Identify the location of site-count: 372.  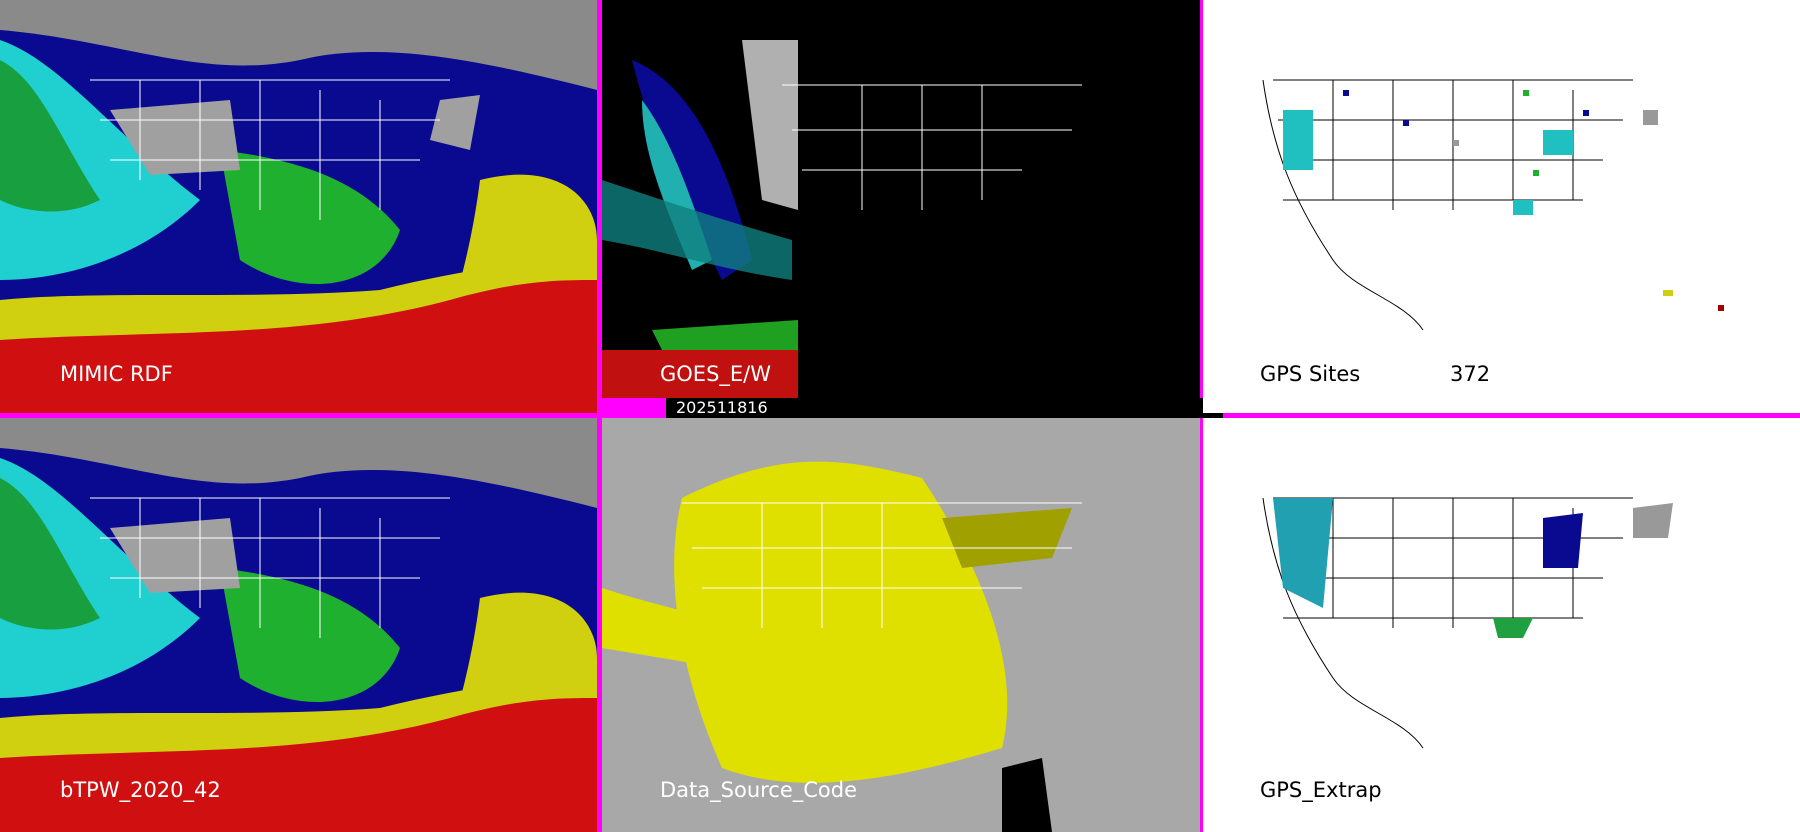
(1470, 374).